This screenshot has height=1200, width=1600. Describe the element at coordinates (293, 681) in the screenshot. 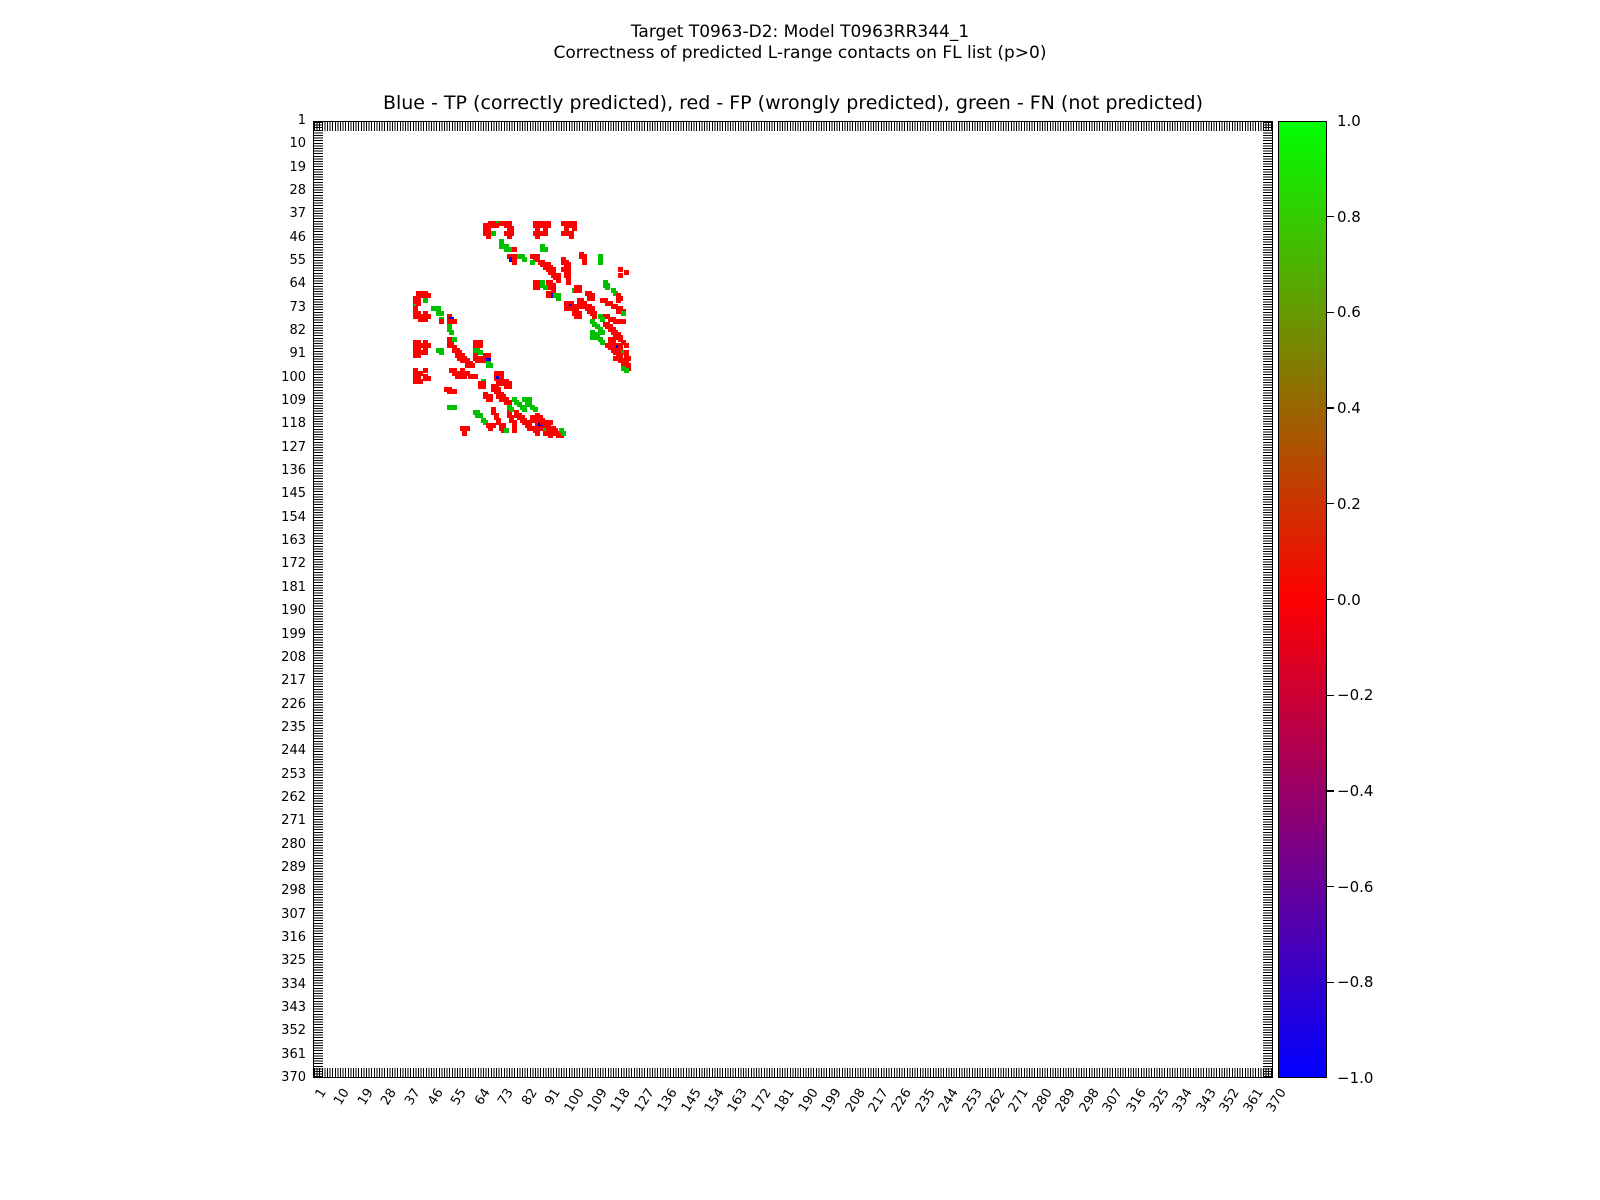

I see `y-tick-label: 217` at that location.